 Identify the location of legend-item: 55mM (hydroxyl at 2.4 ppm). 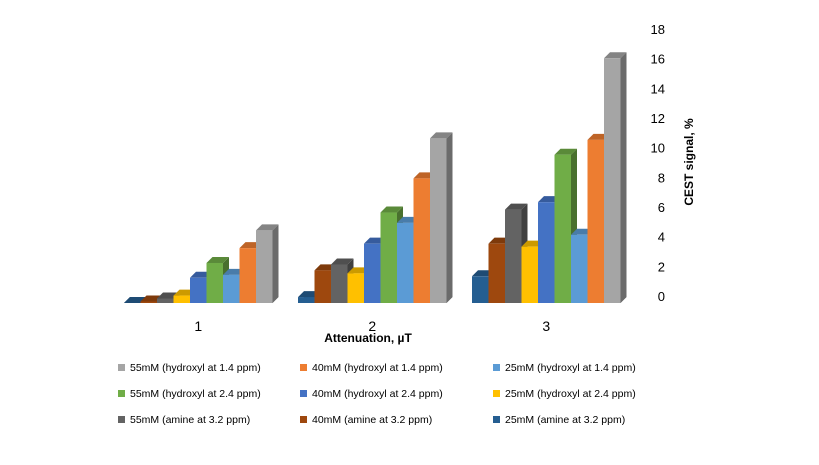
(189, 394).